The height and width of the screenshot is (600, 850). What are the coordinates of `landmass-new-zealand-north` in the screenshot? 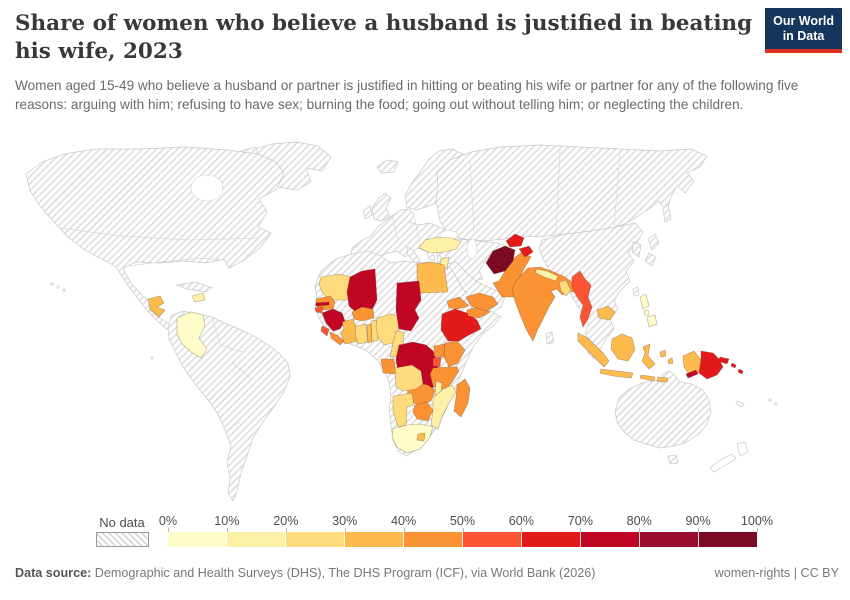 It's located at (742, 449).